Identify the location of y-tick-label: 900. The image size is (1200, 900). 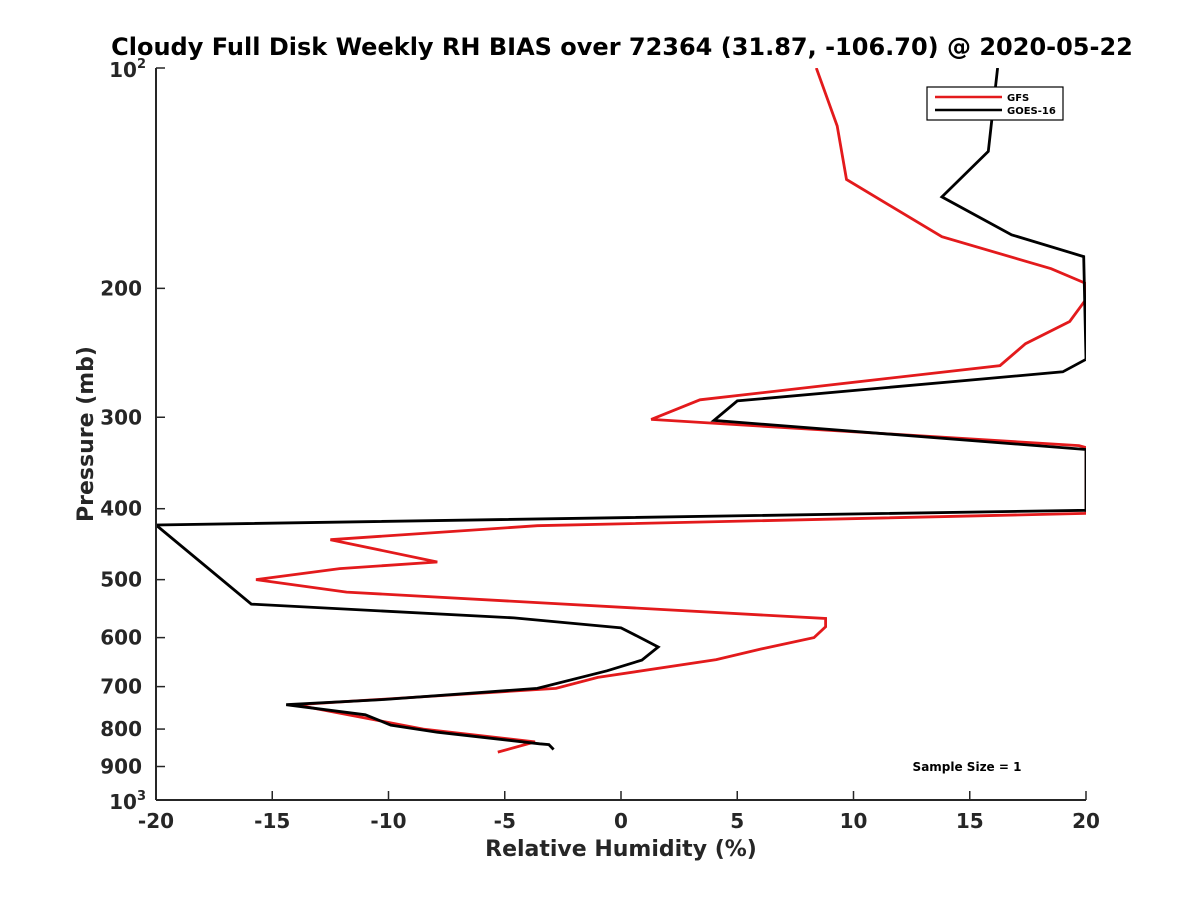
(121, 767).